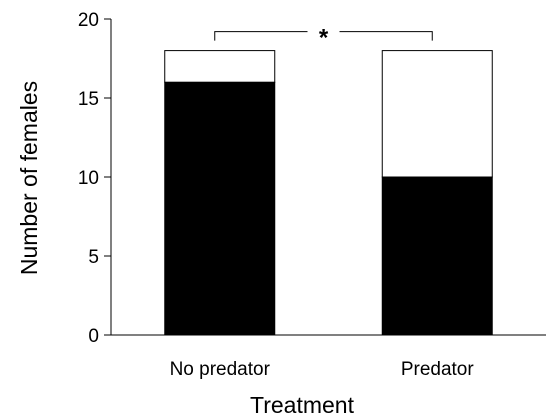 The height and width of the screenshot is (420, 546). Describe the element at coordinates (438, 369) in the screenshot. I see `x-tick-label: Predator` at that location.